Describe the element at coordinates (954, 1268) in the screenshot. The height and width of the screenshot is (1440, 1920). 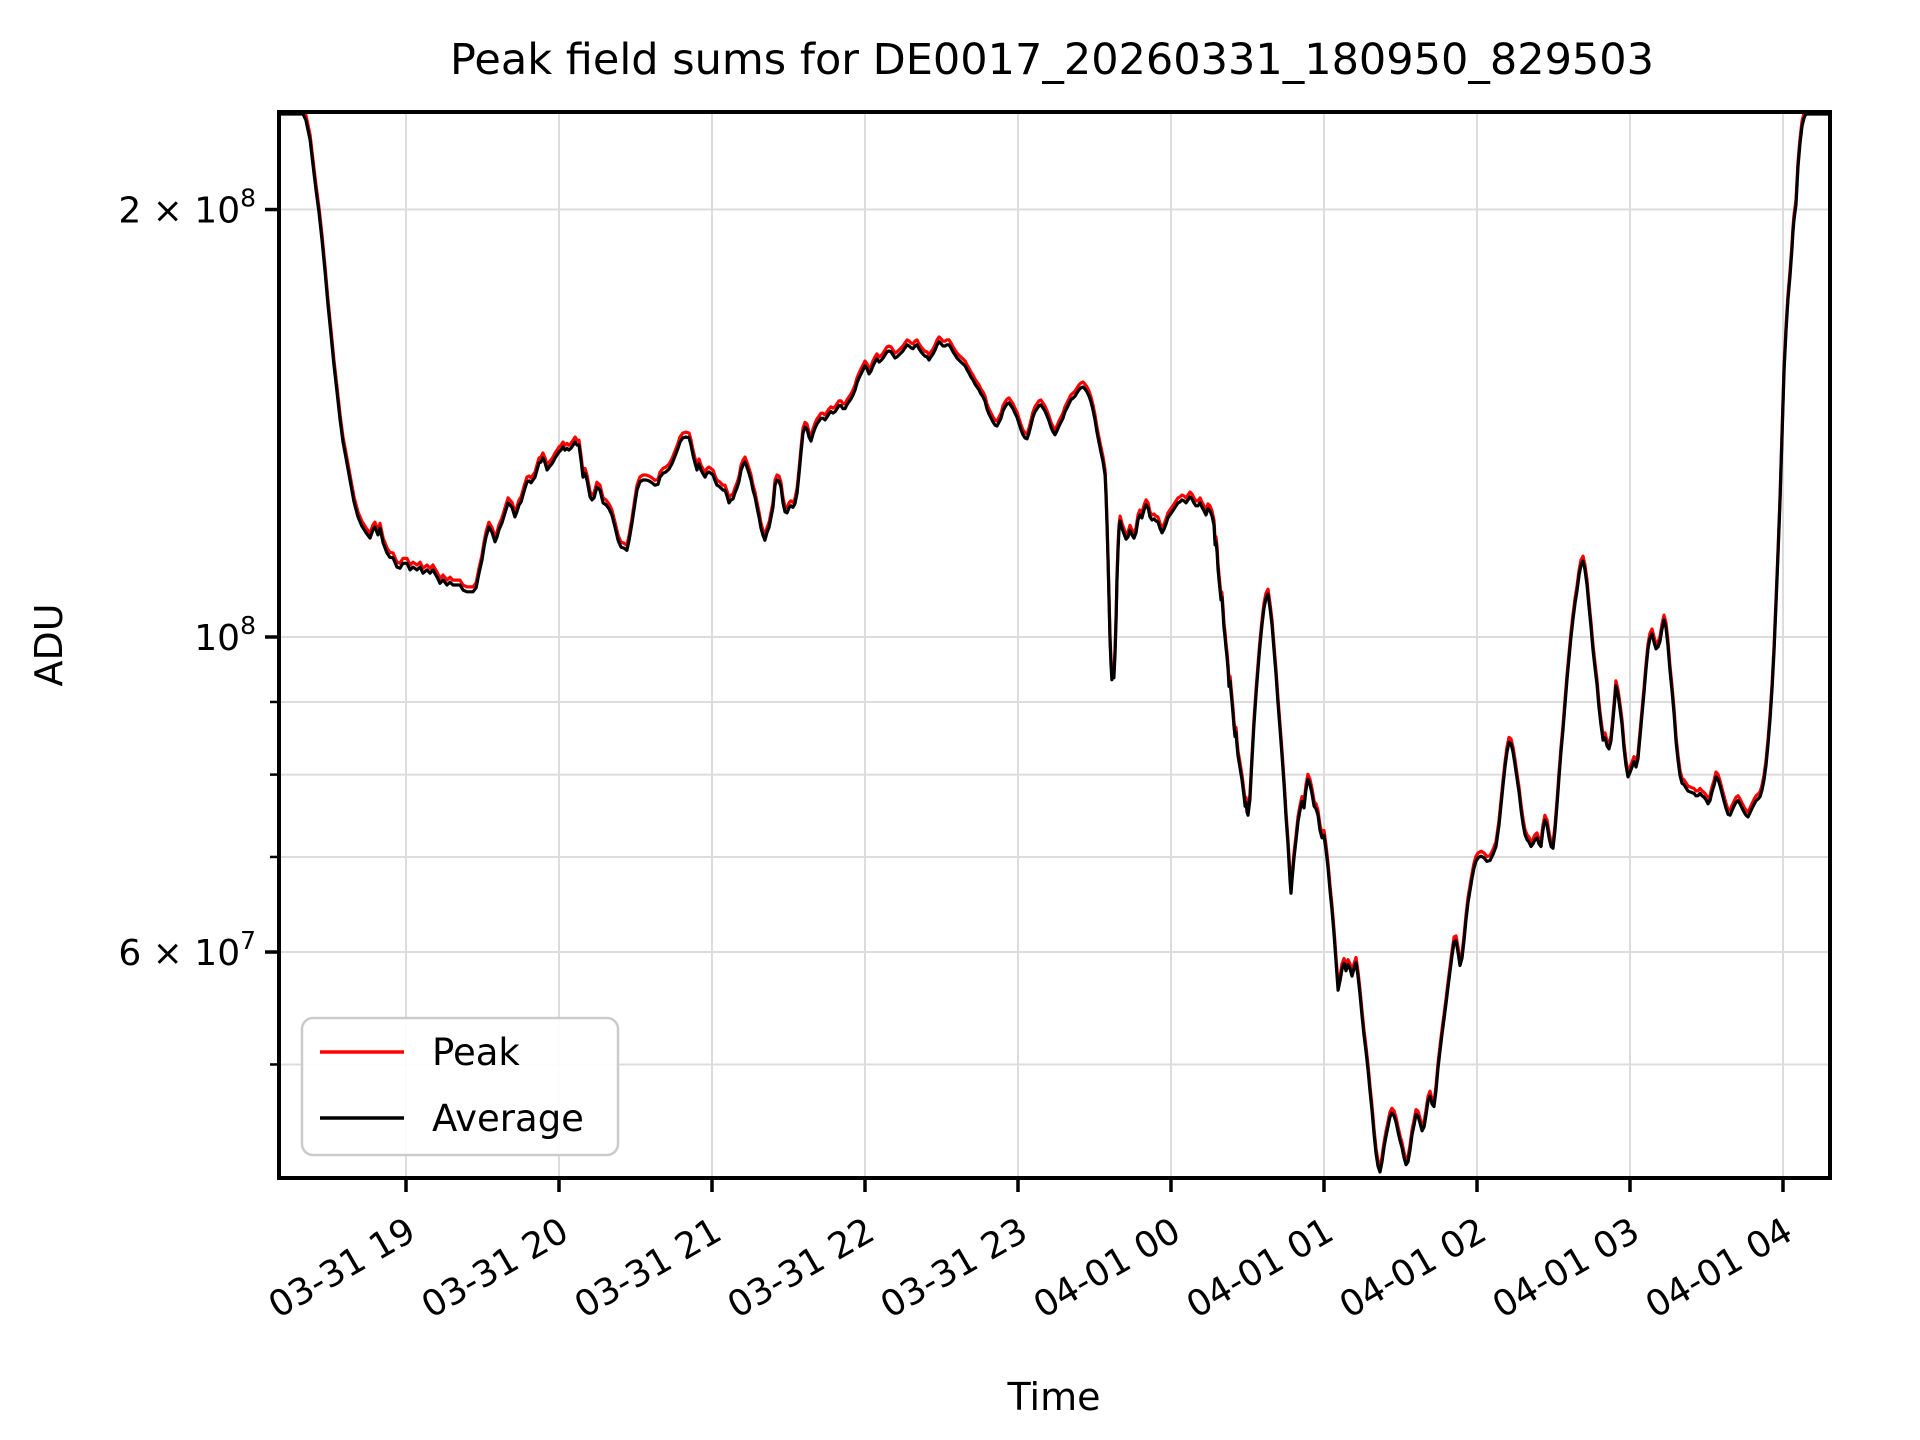
I see `x-tick-label: 03-31 23` at that location.